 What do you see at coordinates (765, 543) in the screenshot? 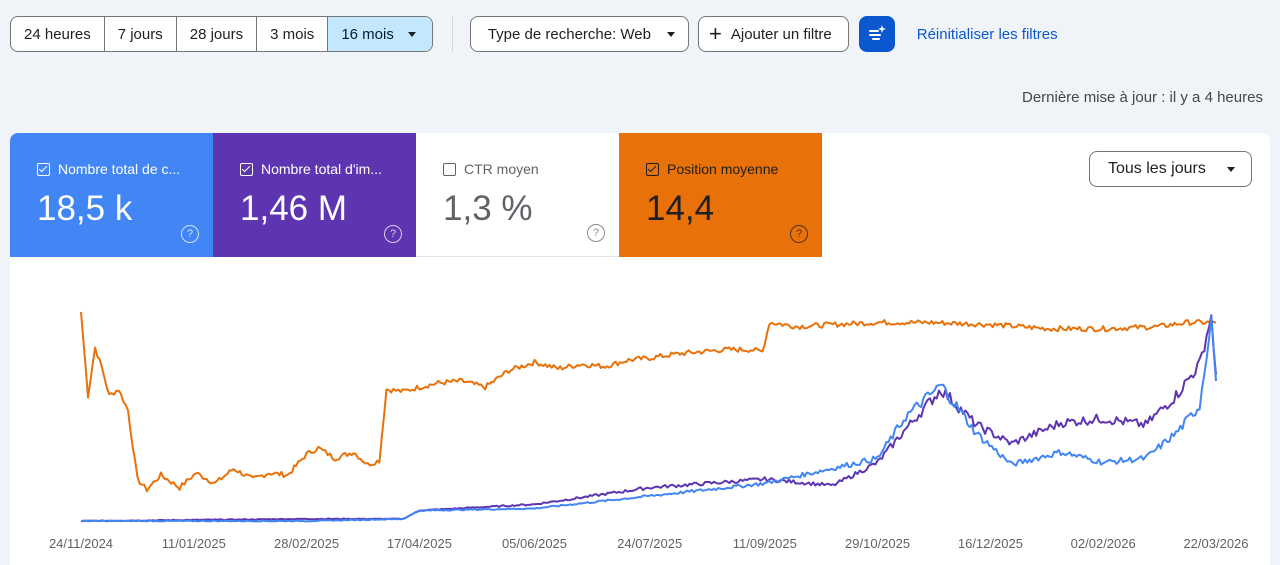
I see `x-tick-label: 11/09/2025` at bounding box center [765, 543].